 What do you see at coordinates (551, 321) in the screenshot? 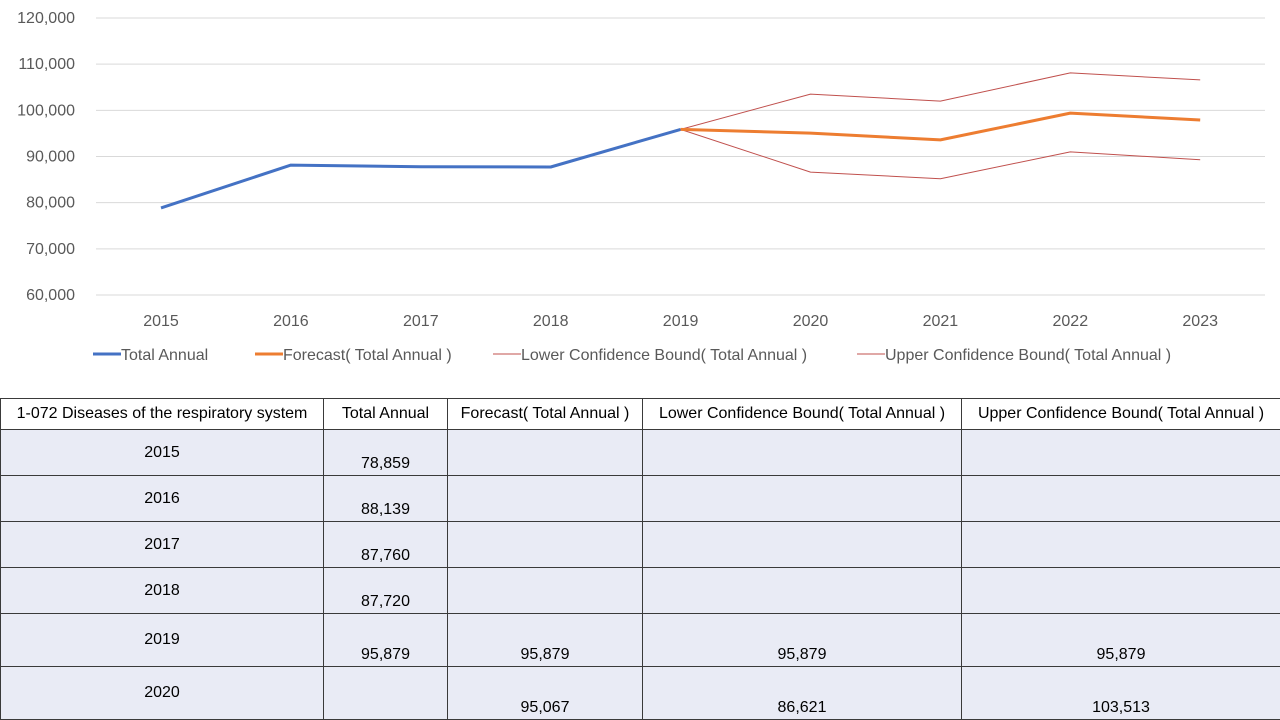
I see `x-tick-label: 2018` at bounding box center [551, 321].